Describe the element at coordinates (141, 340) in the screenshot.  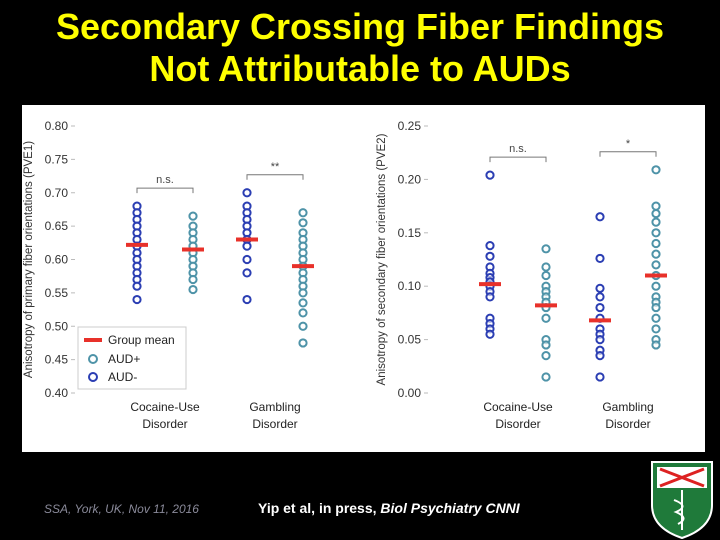
I see `legend-label: Group mean` at that location.